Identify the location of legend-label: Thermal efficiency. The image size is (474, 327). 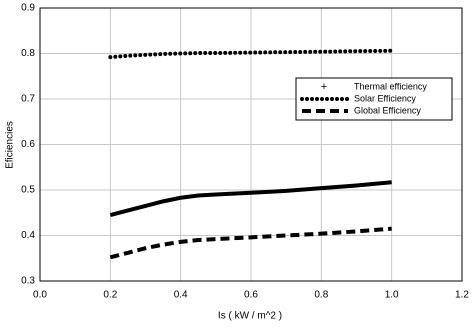
(390, 86).